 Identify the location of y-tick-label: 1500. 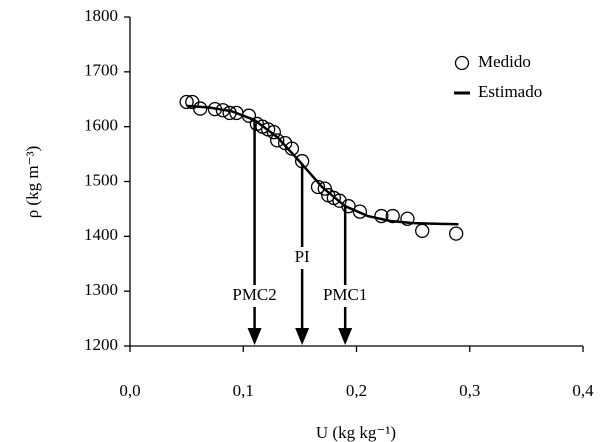
(101, 179).